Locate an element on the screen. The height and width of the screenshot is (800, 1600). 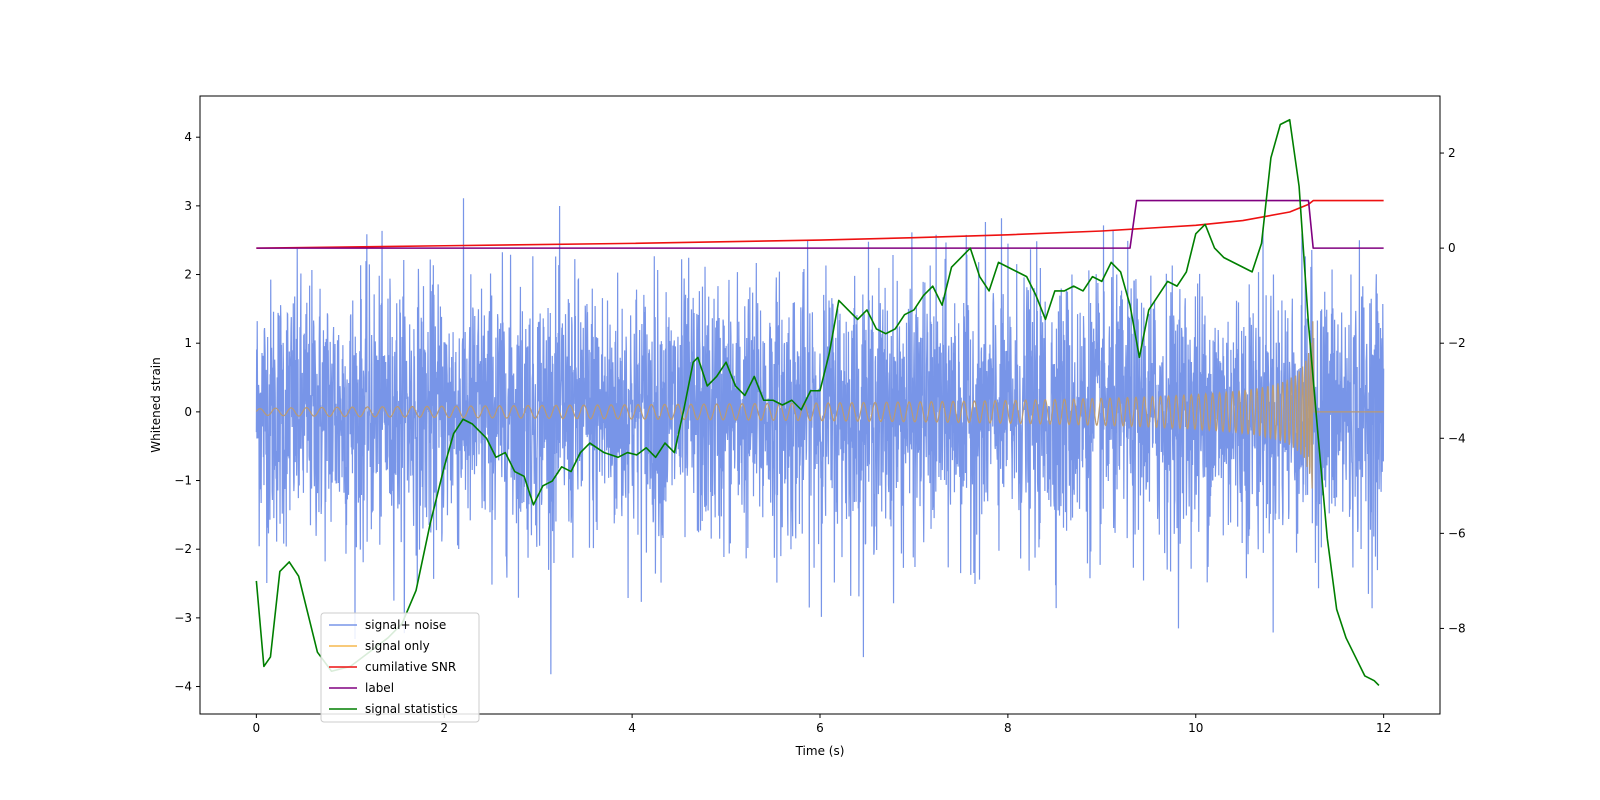
legend-label-signal-statistics: signal statistics is located at coordinates (411, 709).